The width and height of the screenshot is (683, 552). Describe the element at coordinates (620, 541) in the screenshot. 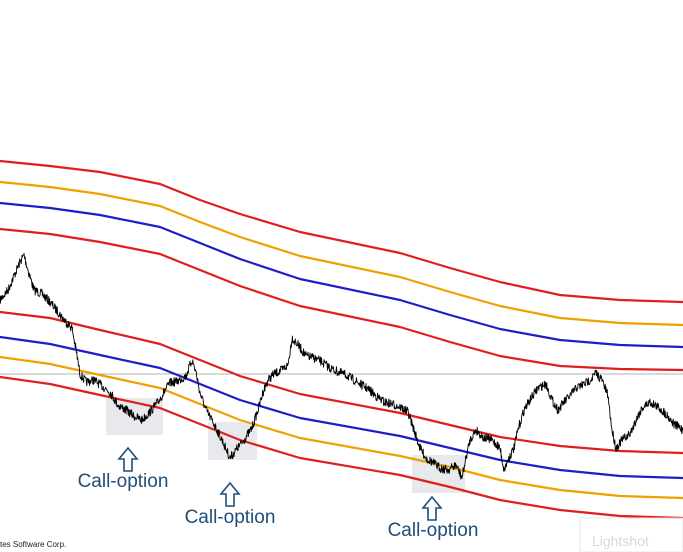

I see `watermark-text: Lightshot` at that location.